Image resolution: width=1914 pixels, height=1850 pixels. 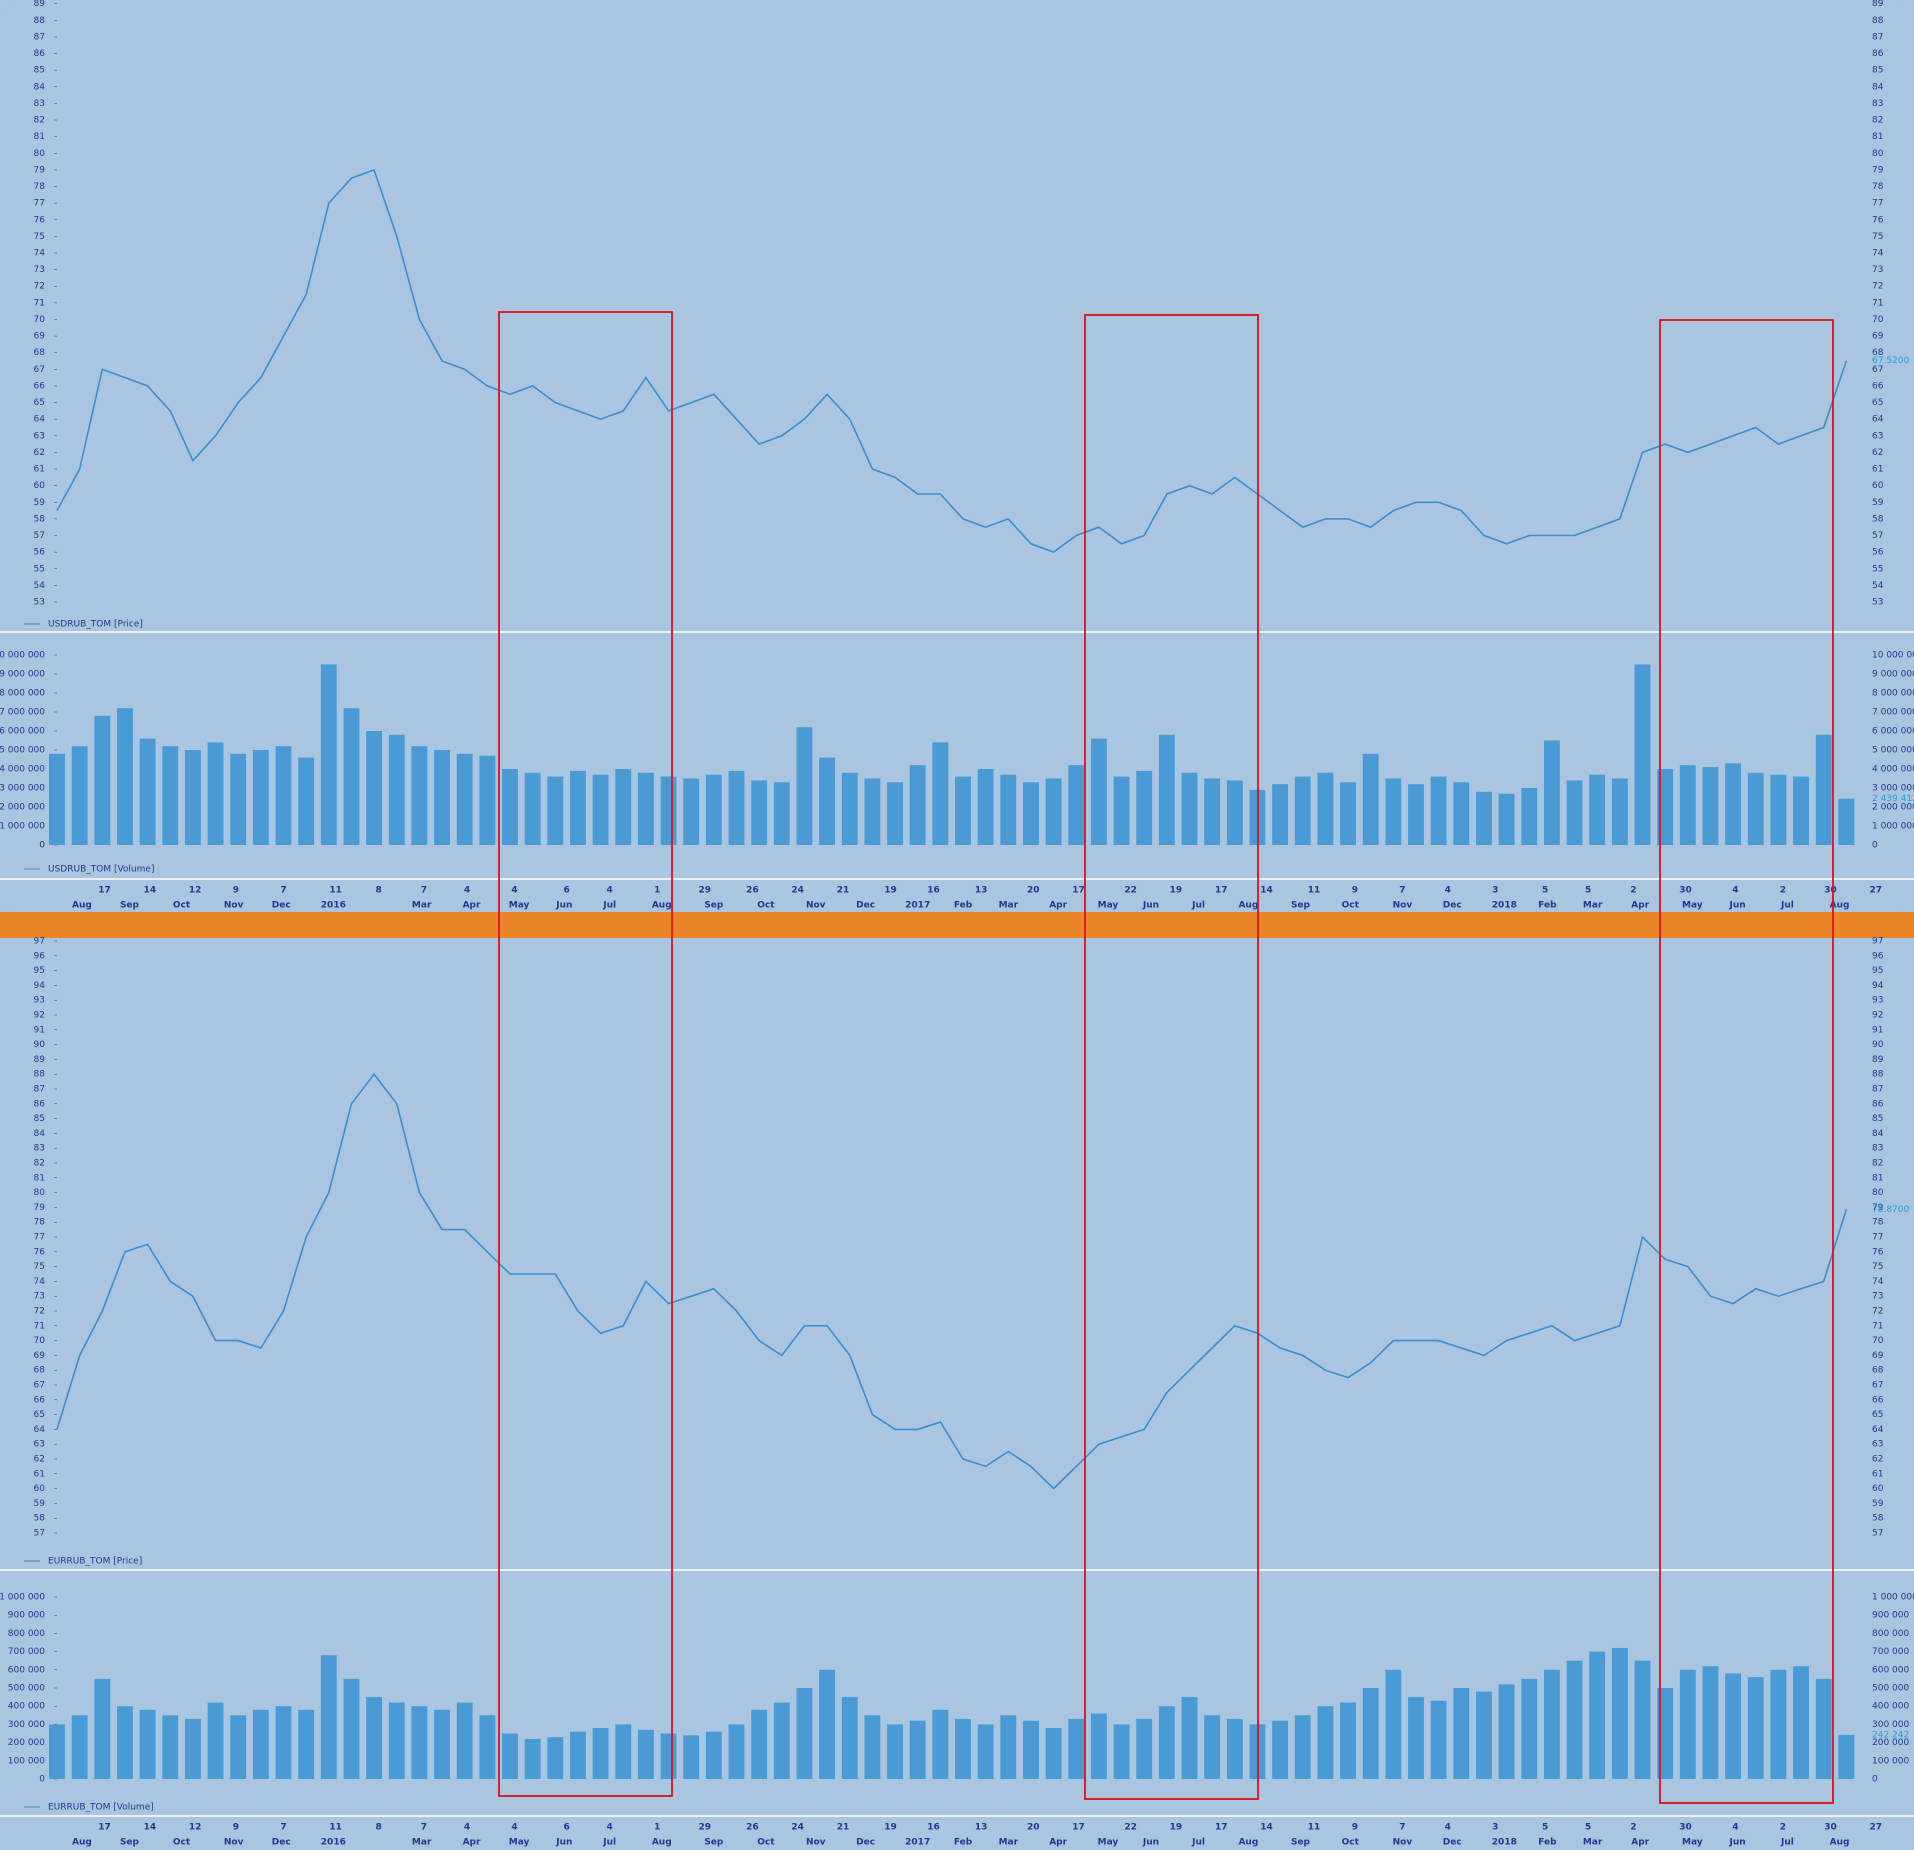 I want to click on y-tick-label-right: 77, so click(x=1877, y=1238).